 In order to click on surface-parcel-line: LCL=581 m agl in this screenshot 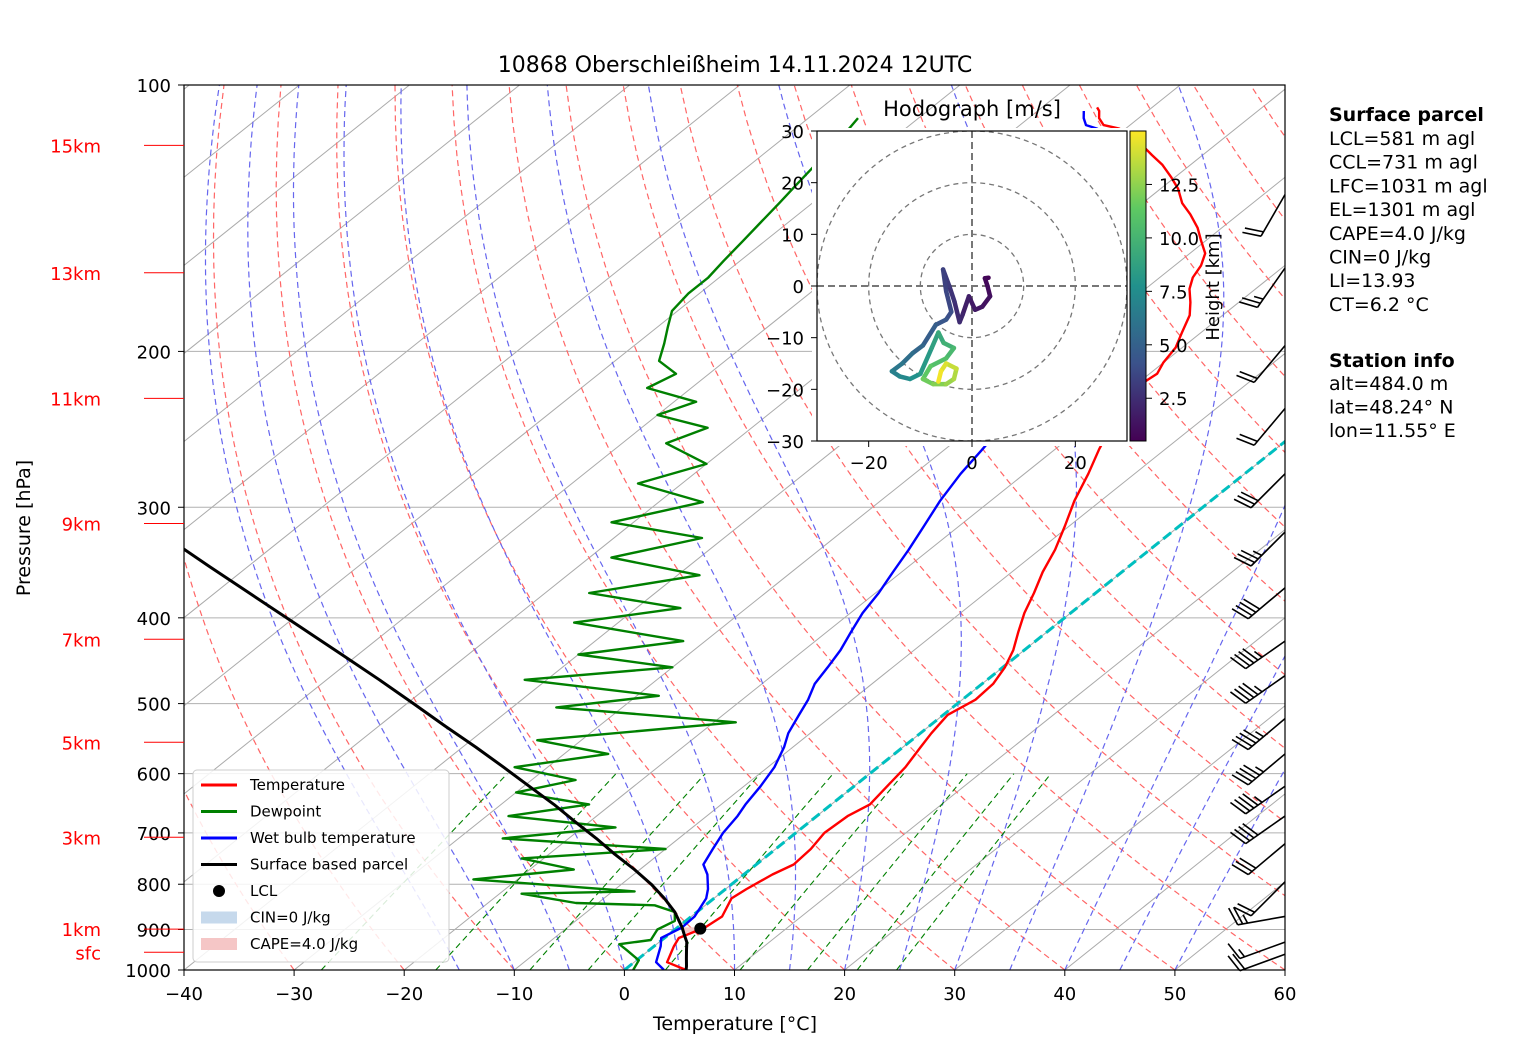, I will do `click(1402, 139)`.